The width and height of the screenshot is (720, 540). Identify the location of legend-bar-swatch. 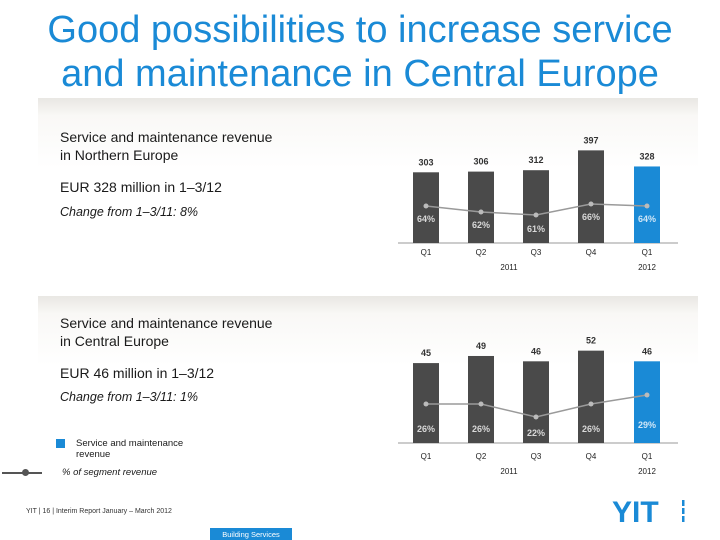
(60, 443).